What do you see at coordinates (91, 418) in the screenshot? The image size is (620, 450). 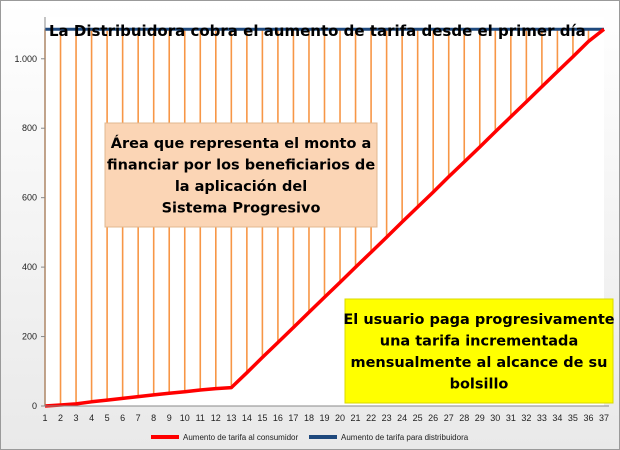 I see `x-tick-label: 4` at bounding box center [91, 418].